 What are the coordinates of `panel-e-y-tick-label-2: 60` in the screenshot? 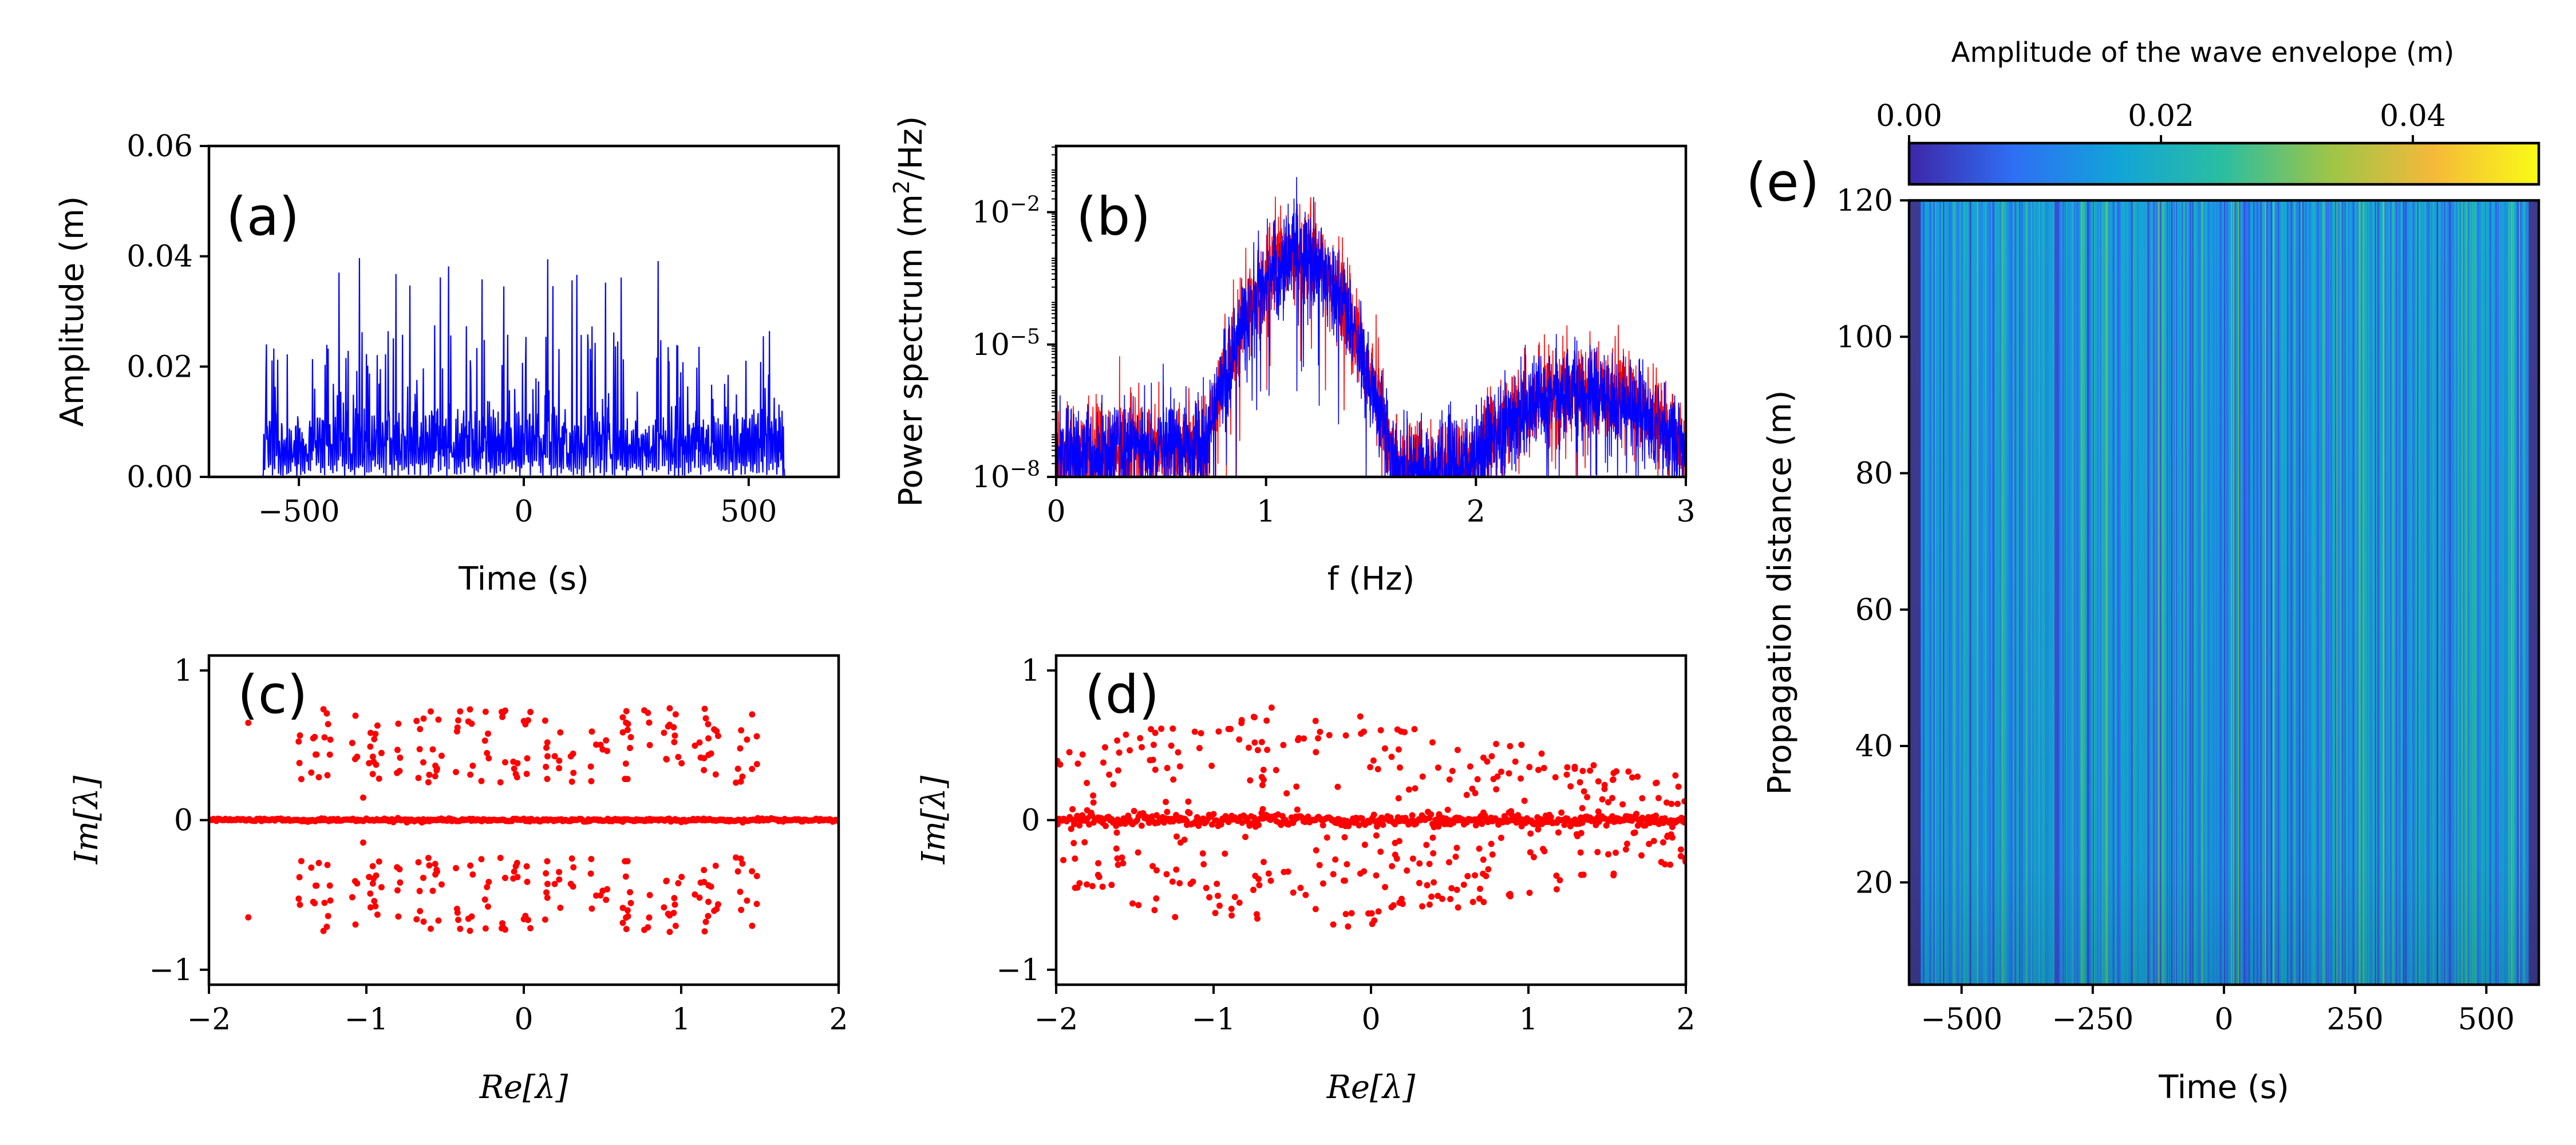 It's located at (1874, 610).